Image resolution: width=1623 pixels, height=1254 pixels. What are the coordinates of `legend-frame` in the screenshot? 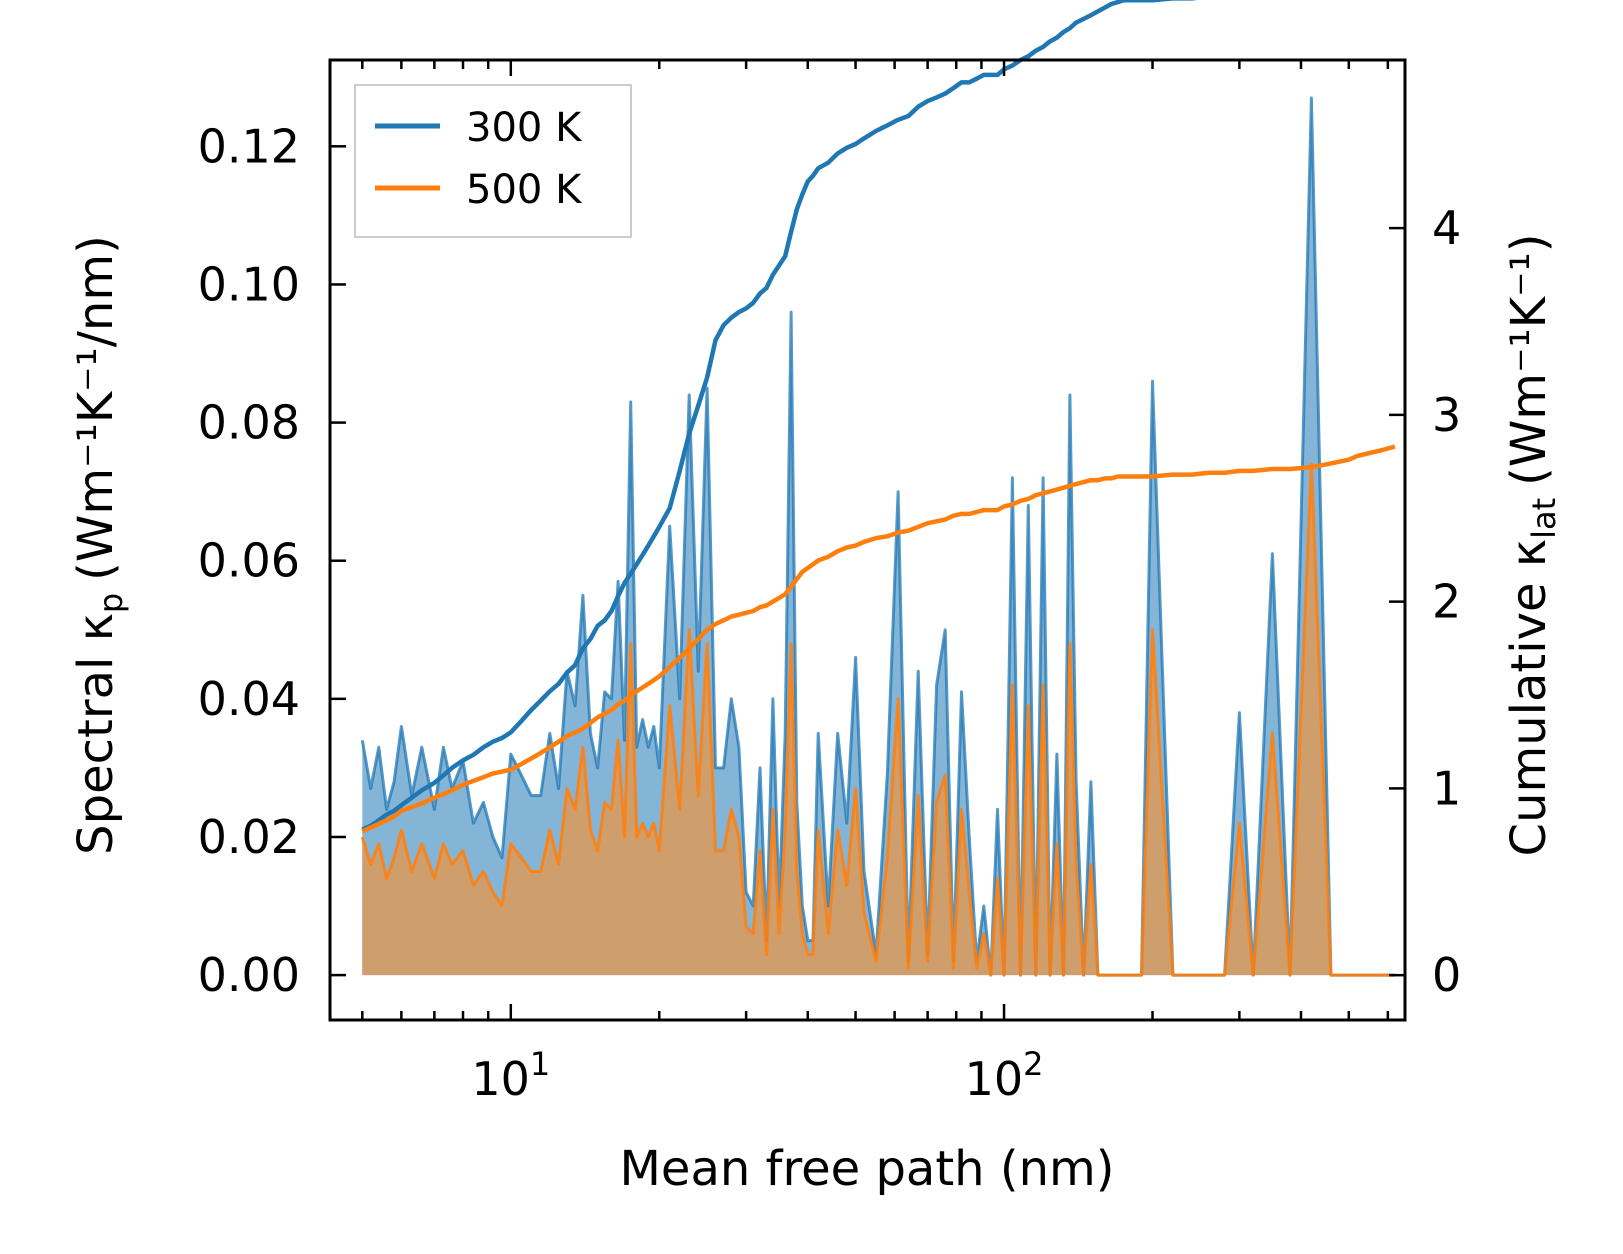 It's located at (493, 161).